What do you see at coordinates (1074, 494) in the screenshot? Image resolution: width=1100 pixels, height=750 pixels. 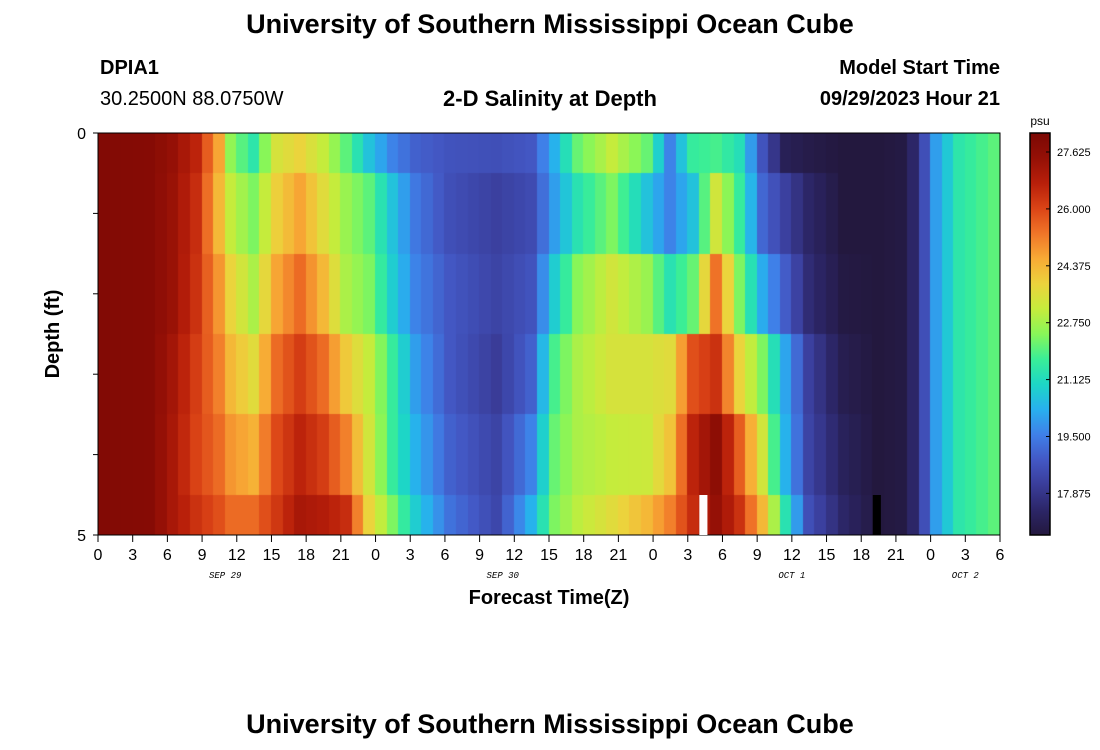 I see `colorbar-tick-label: 17.875` at bounding box center [1074, 494].